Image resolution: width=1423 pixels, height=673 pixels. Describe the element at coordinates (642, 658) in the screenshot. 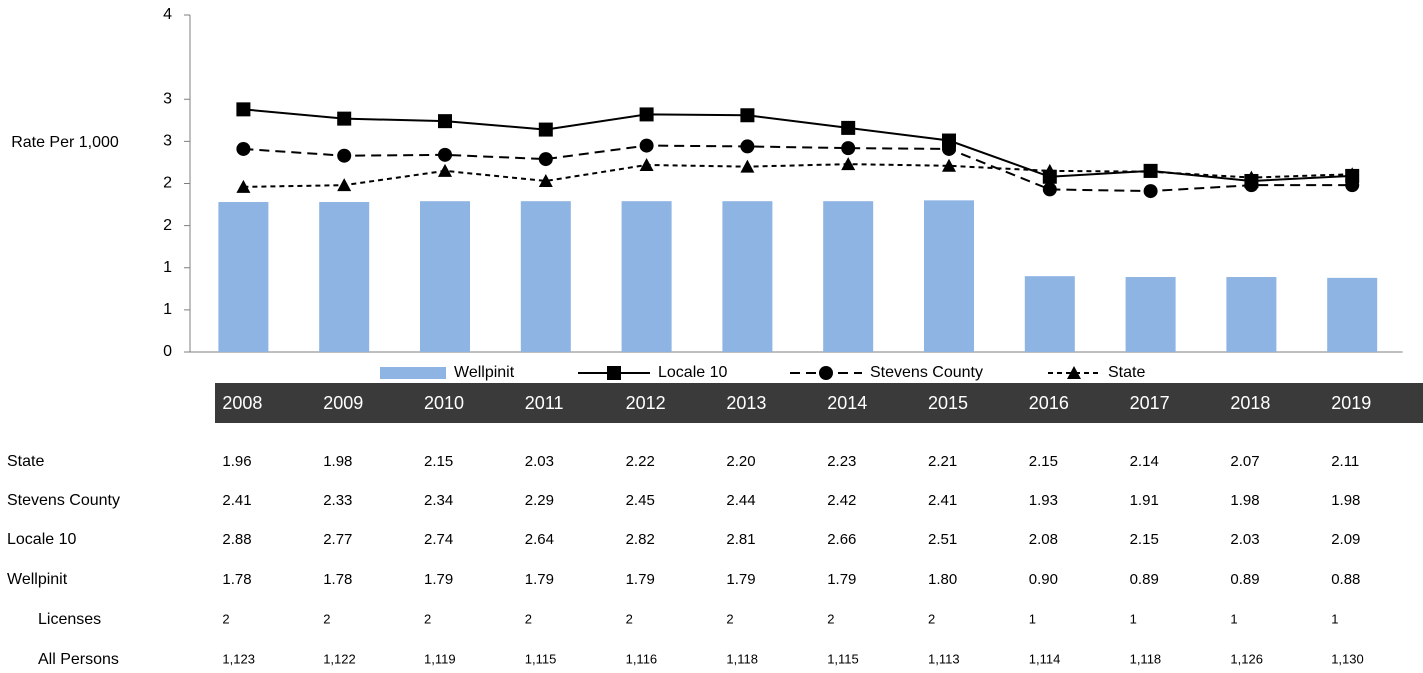

I see `table-cell: 1,116` at that location.